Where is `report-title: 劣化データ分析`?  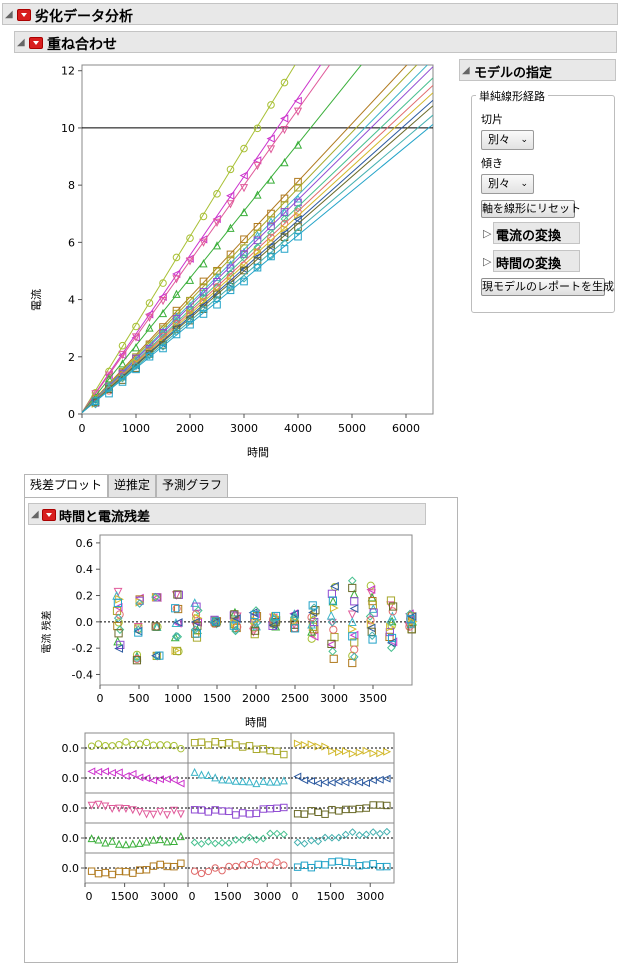
report-title: 劣化データ分析 is located at coordinates (84, 17).